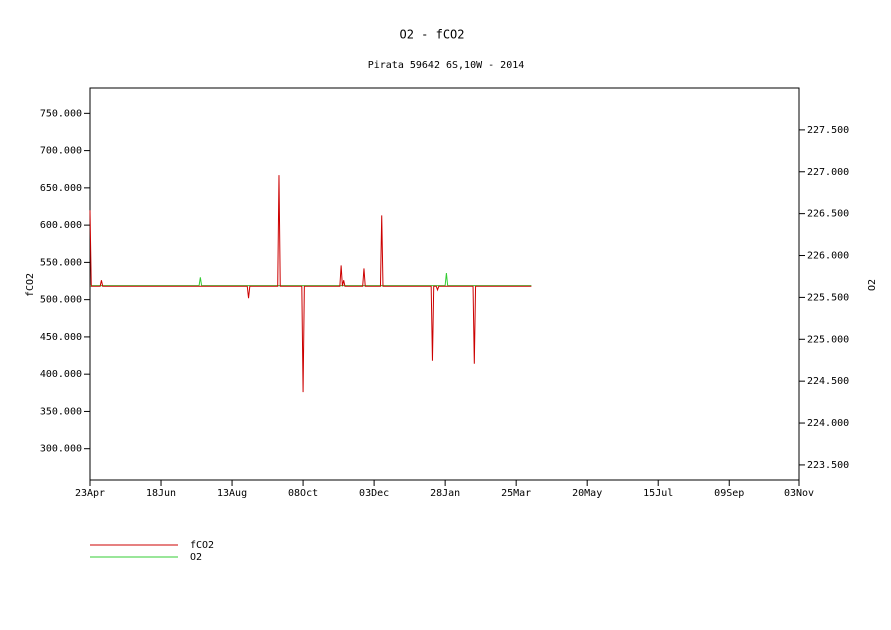  I want to click on y2-tick-label: 226.000, so click(828, 256).